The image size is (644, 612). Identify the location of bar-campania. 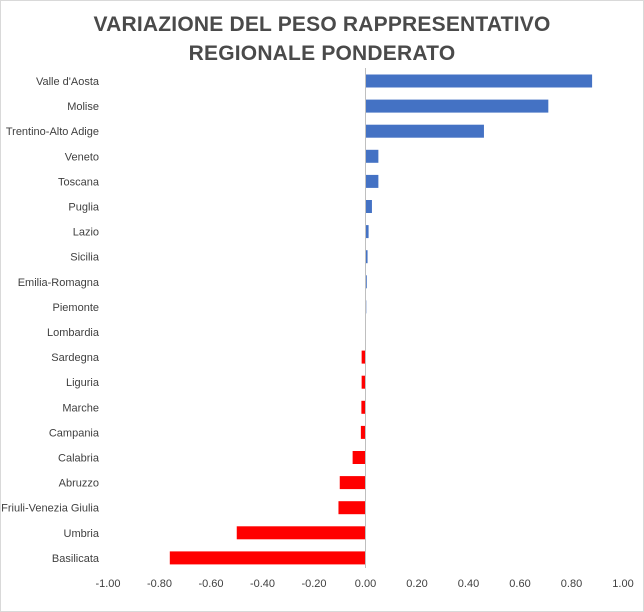
(363, 432).